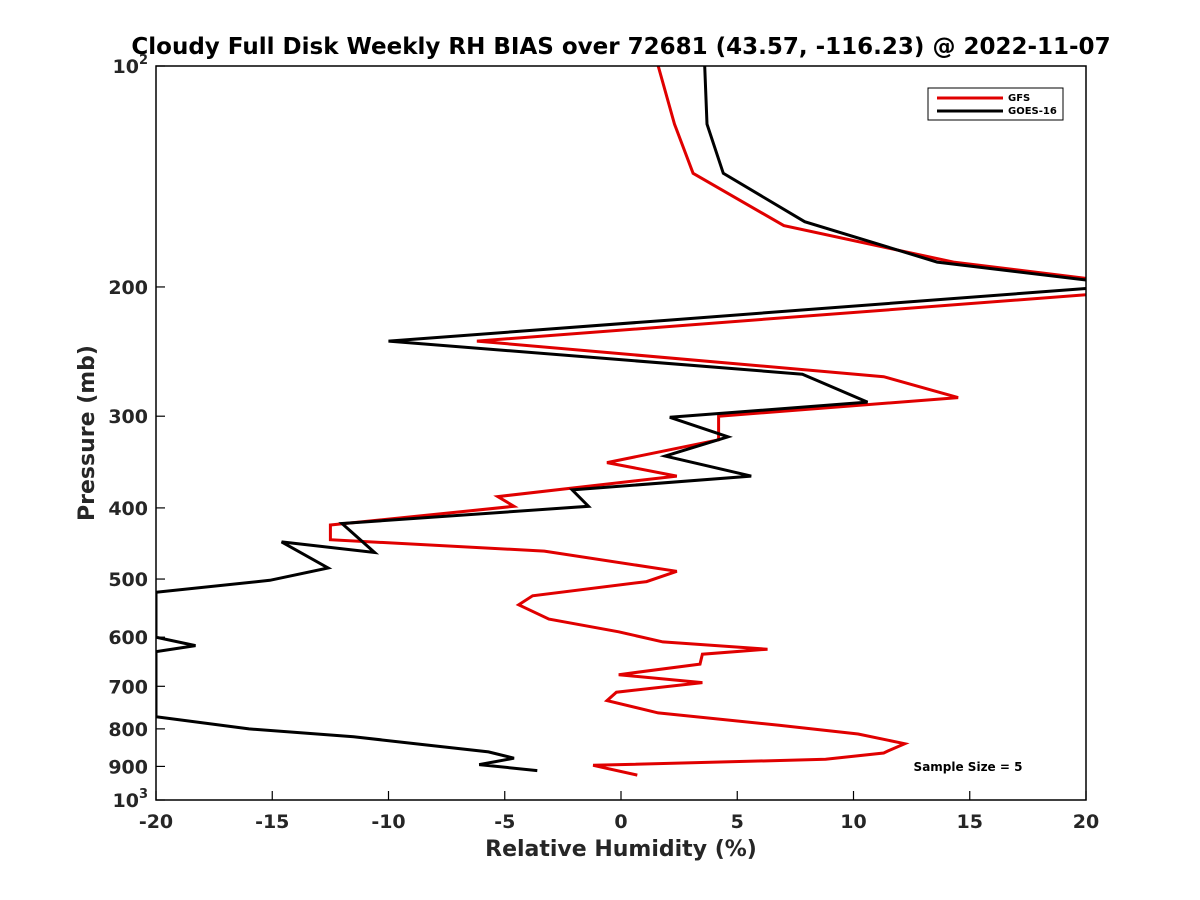 This screenshot has height=900, width=1200. What do you see at coordinates (1019, 98) in the screenshot?
I see `legend-label-gfs: GFS` at bounding box center [1019, 98].